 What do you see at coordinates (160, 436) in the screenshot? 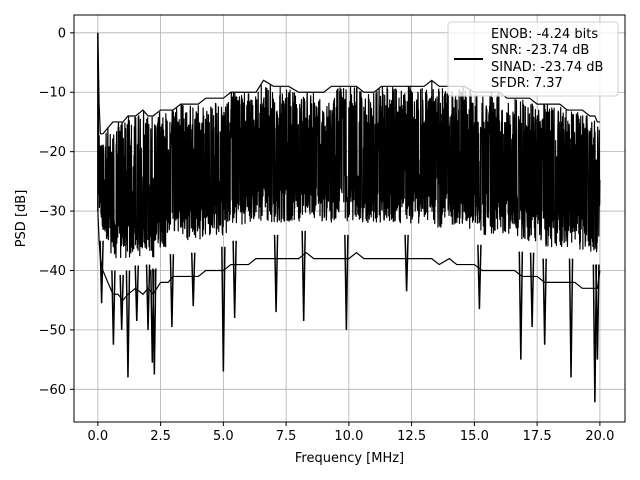
I see `x-tick-label: 2.5` at bounding box center [160, 436].